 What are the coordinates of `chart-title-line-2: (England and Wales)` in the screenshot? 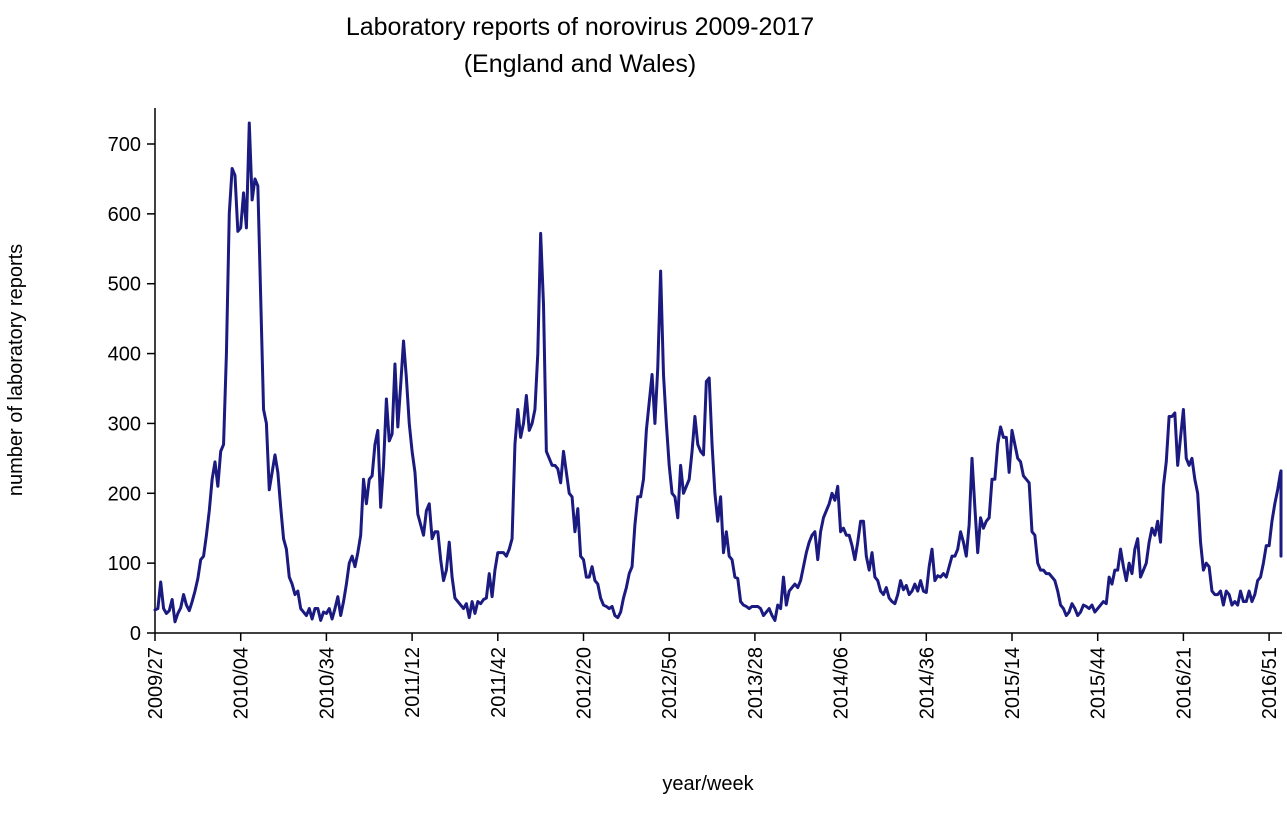 It's located at (580, 64).